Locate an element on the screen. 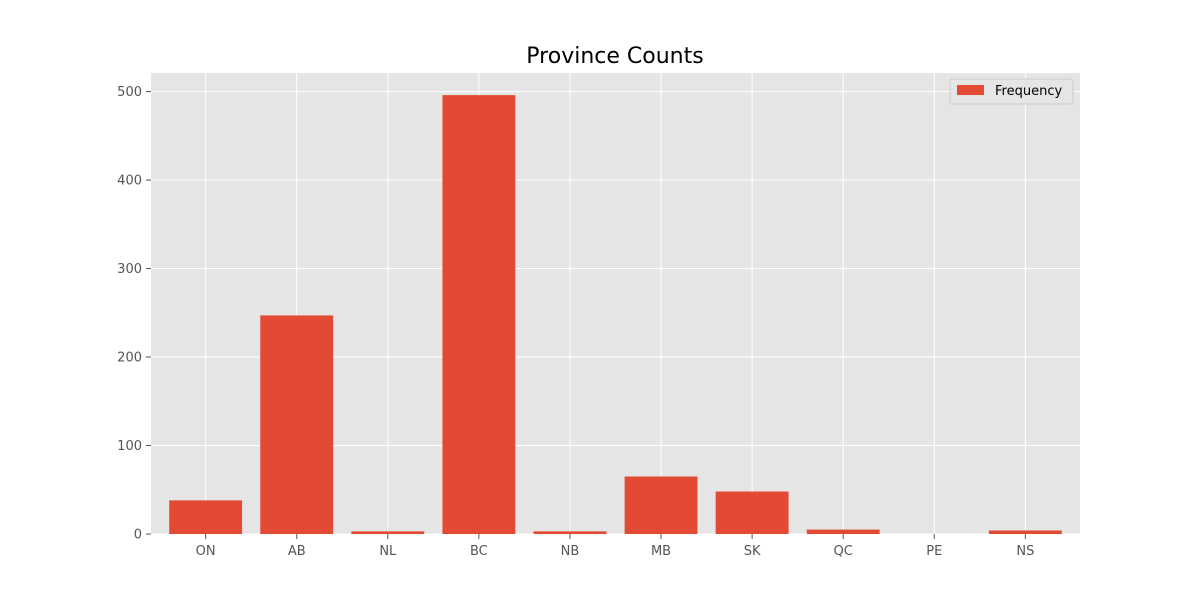  x-tick-label-nl: NL is located at coordinates (388, 551).